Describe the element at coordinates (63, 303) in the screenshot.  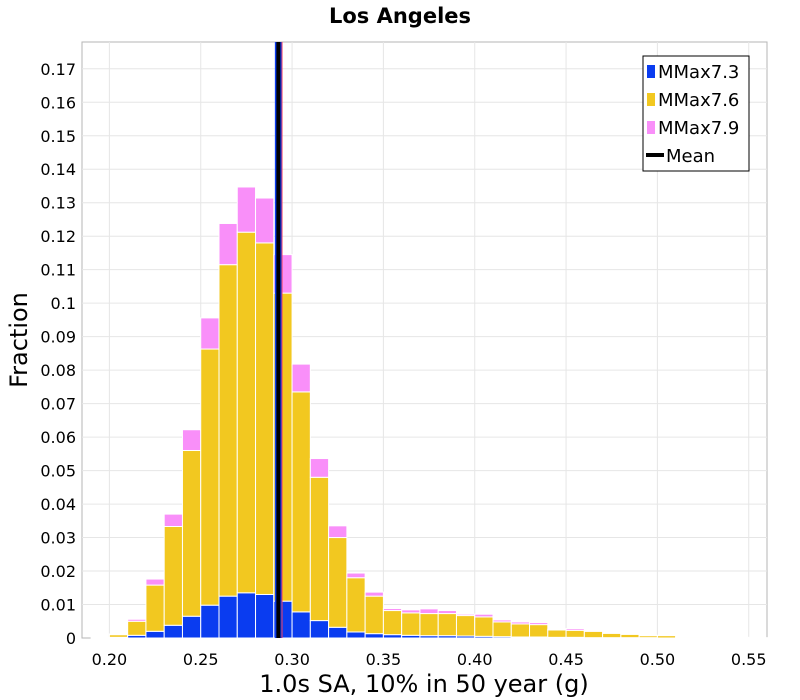
I see `y-tick-label: 0.1` at that location.